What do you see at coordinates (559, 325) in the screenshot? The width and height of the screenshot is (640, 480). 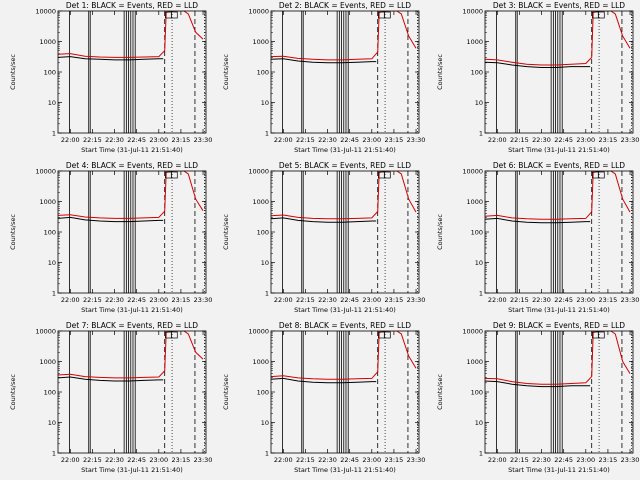 I see `chart-title: Det 9: BLACK = Events, RED = LLD` at bounding box center [559, 325].